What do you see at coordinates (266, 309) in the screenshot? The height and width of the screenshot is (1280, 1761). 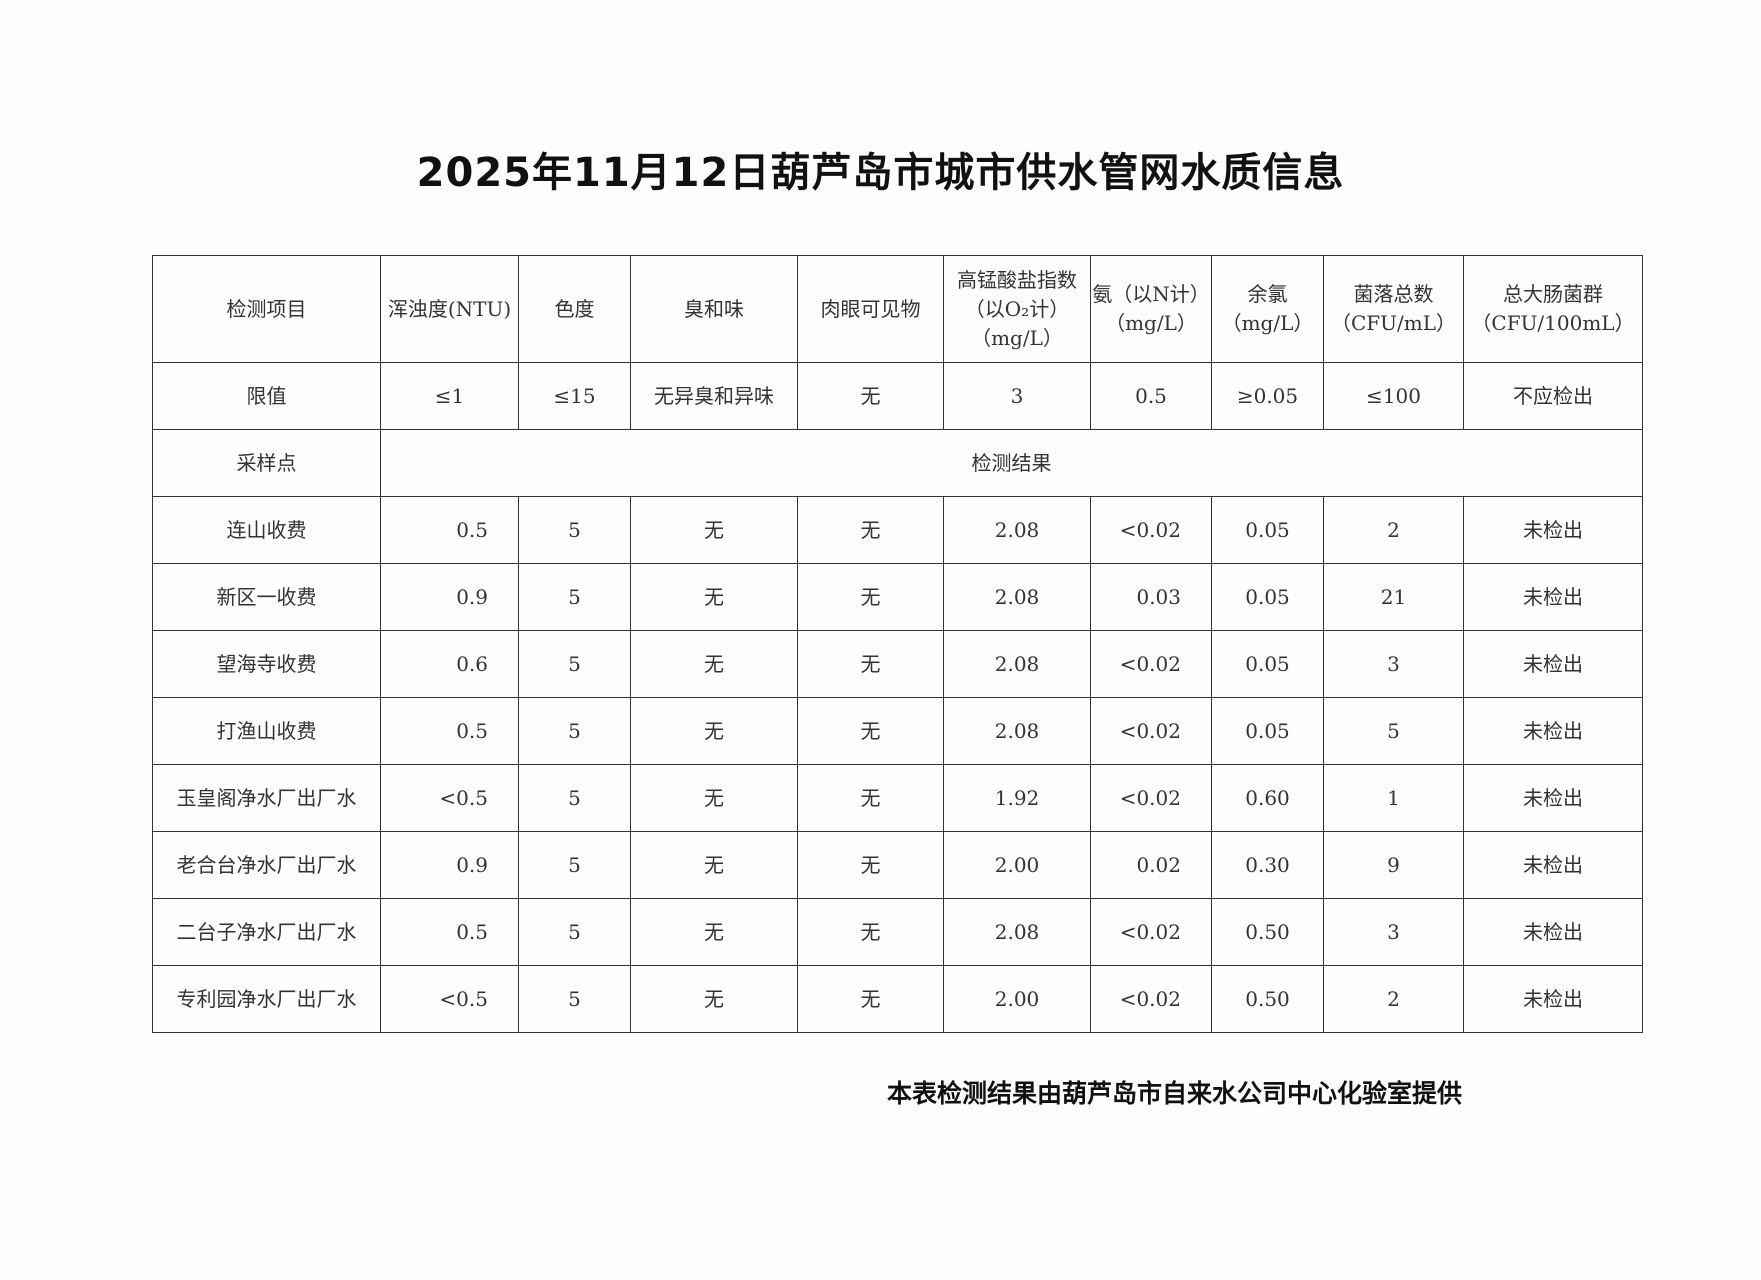 I see `column-header: 检测项目` at bounding box center [266, 309].